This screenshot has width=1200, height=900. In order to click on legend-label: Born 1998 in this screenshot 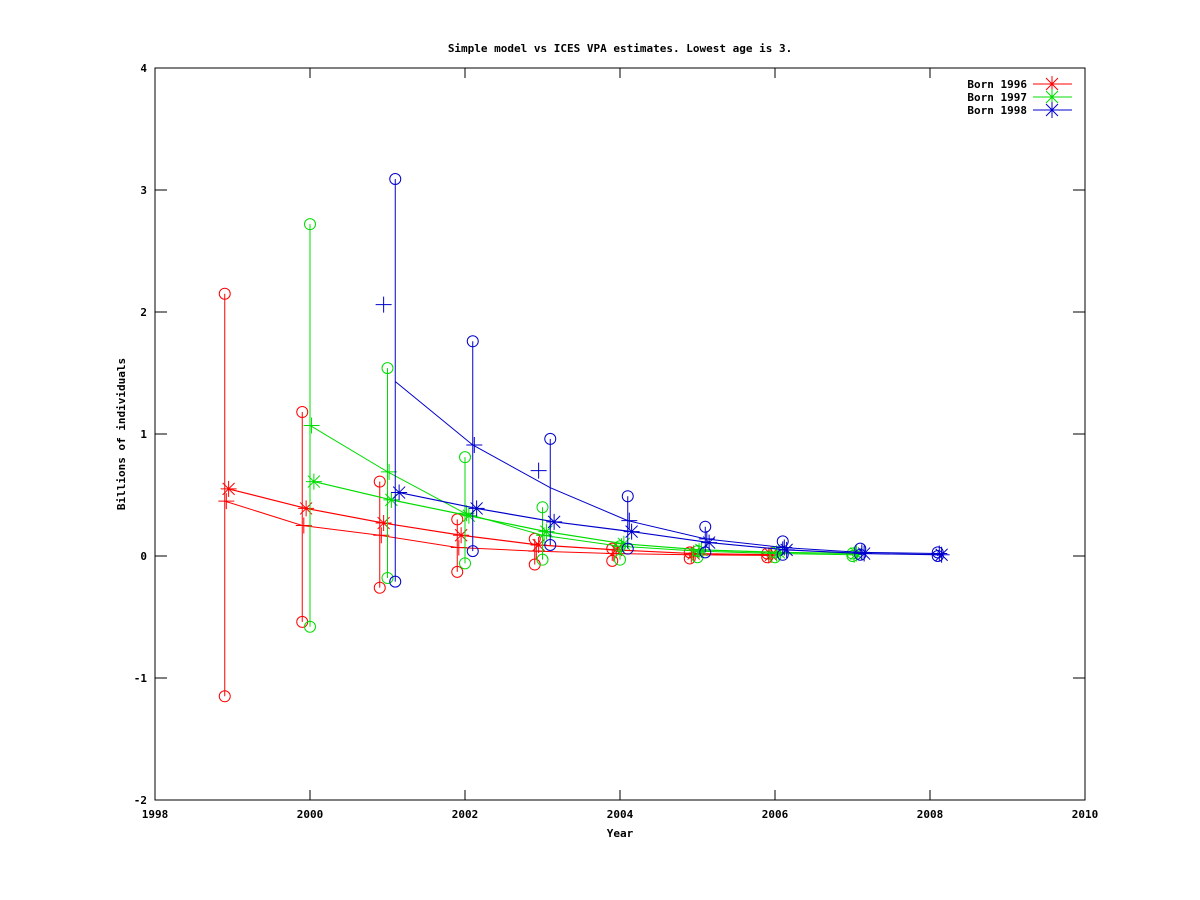, I will do `click(997, 110)`.